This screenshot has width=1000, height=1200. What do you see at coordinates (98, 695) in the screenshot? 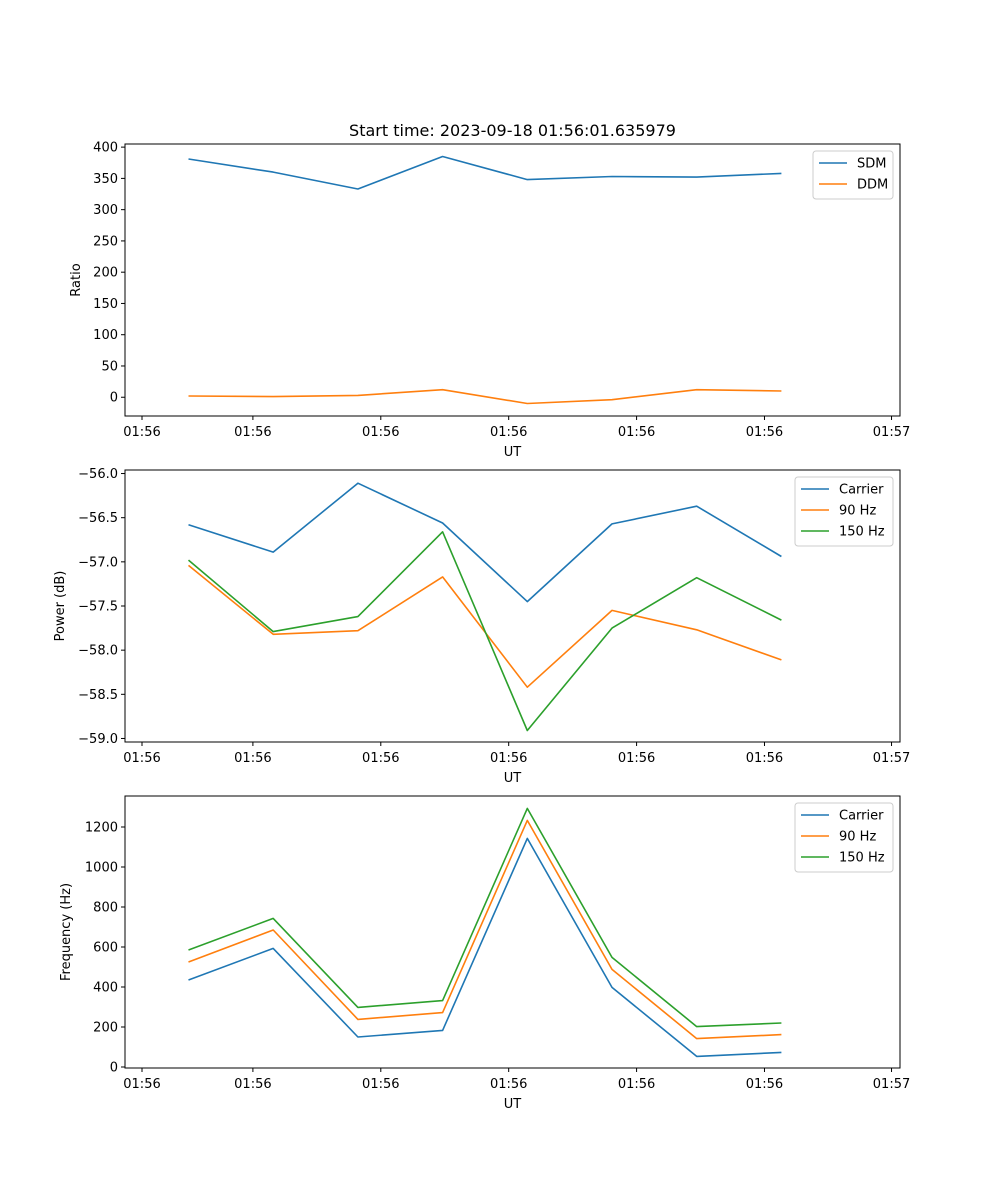
I see `y-tick-label: −58.5` at bounding box center [98, 695].